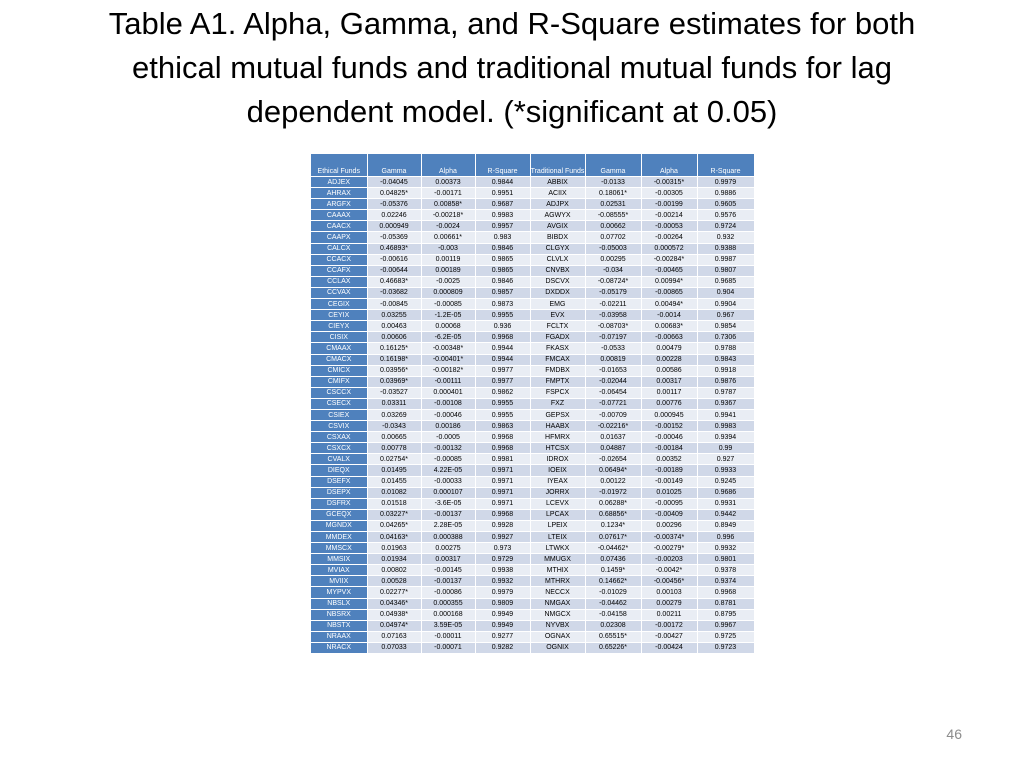 The width and height of the screenshot is (1024, 768). I want to click on table-cell: -0.00663, so click(669, 337).